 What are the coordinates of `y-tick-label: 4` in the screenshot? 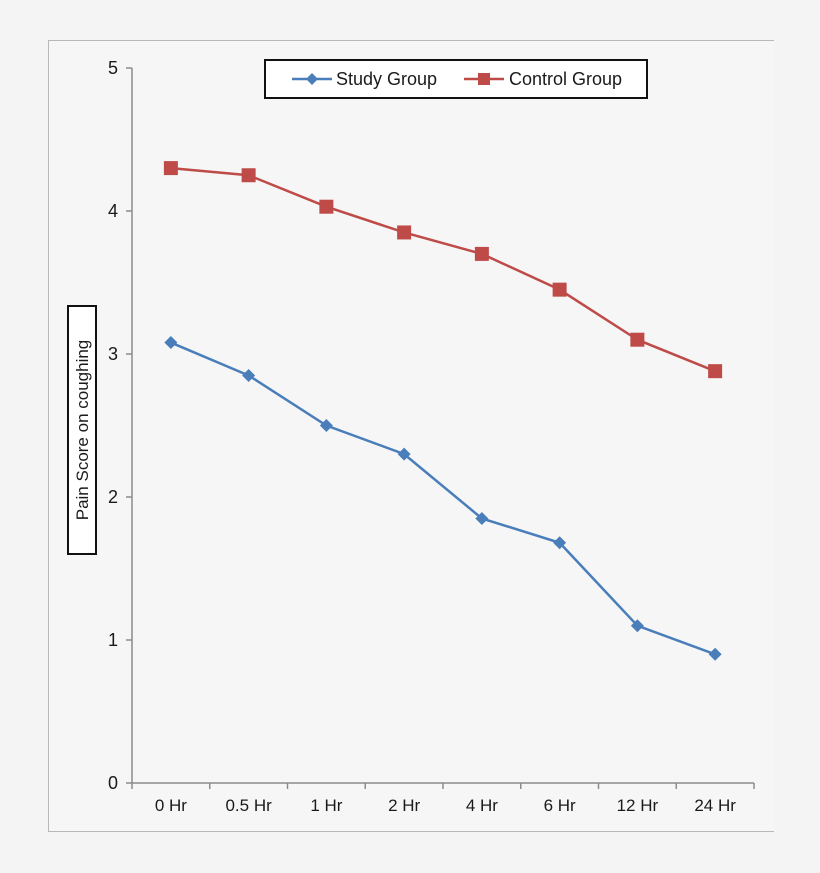 It's located at (113, 211).